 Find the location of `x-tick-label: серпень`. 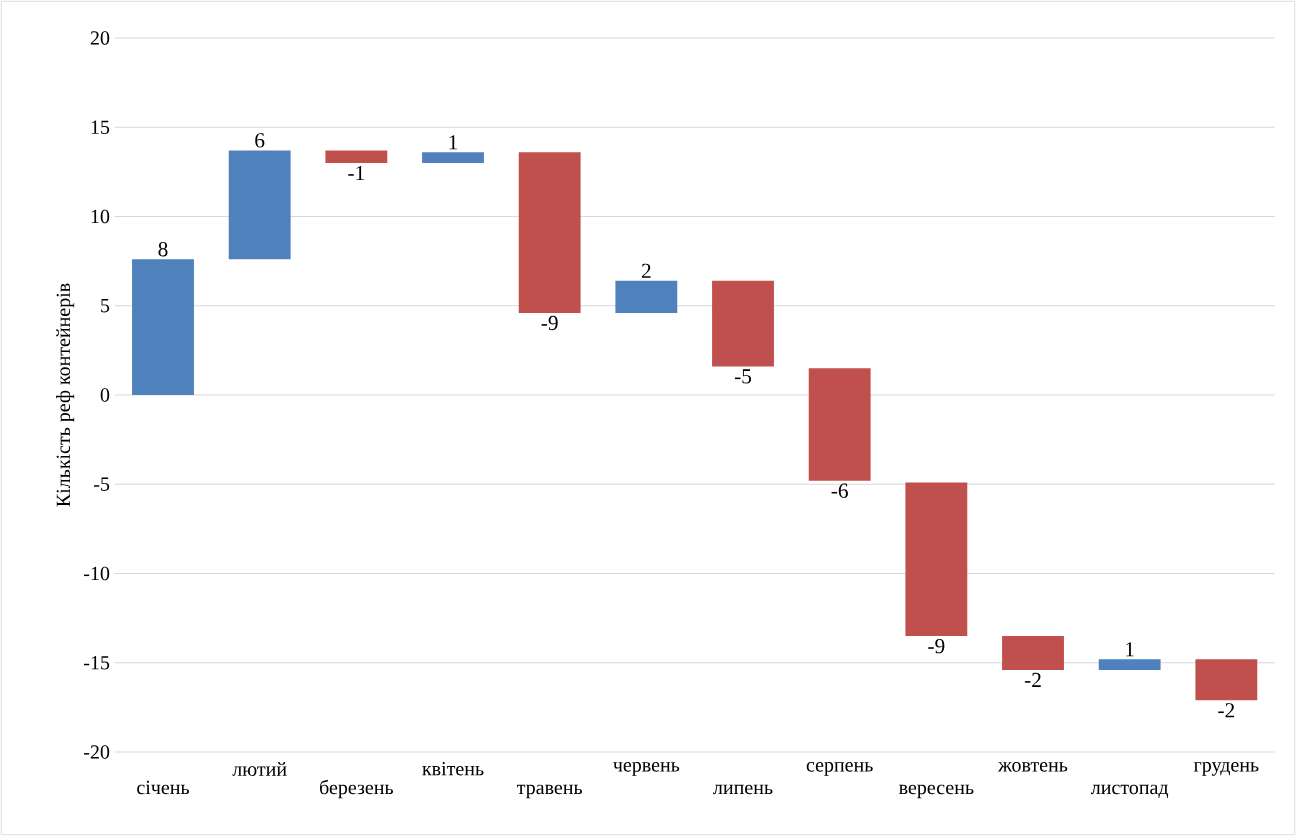

x-tick-label: серпень is located at coordinates (839, 769).